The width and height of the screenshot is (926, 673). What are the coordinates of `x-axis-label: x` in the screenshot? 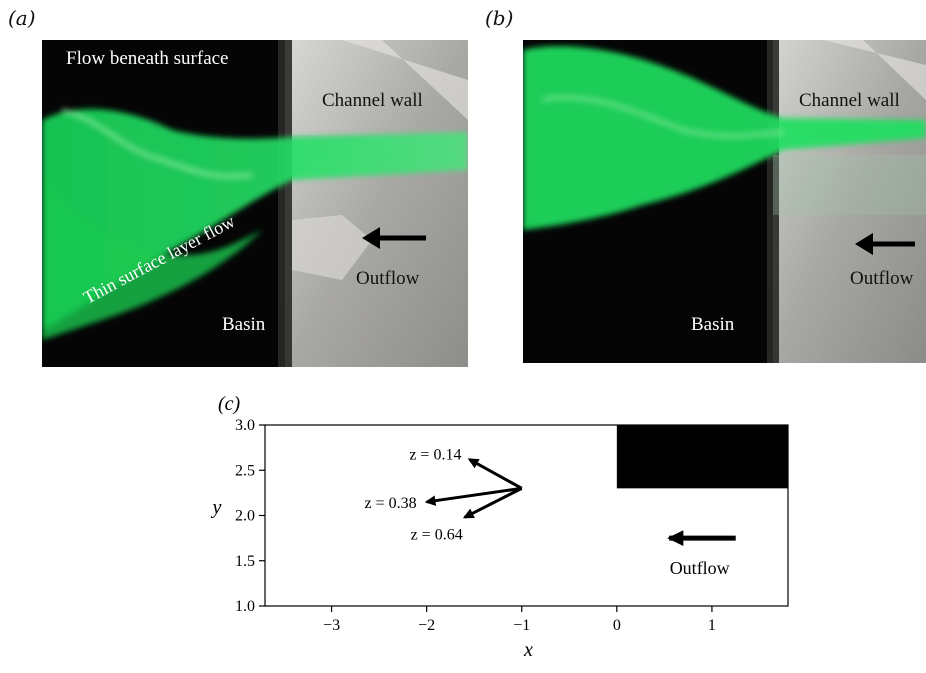 It's located at (528, 650).